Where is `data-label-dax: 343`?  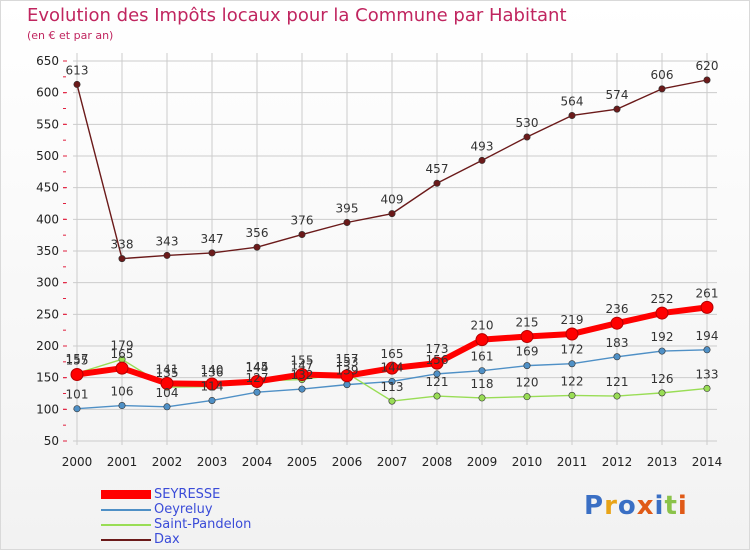
data-label-dax: 343 is located at coordinates (167, 241).